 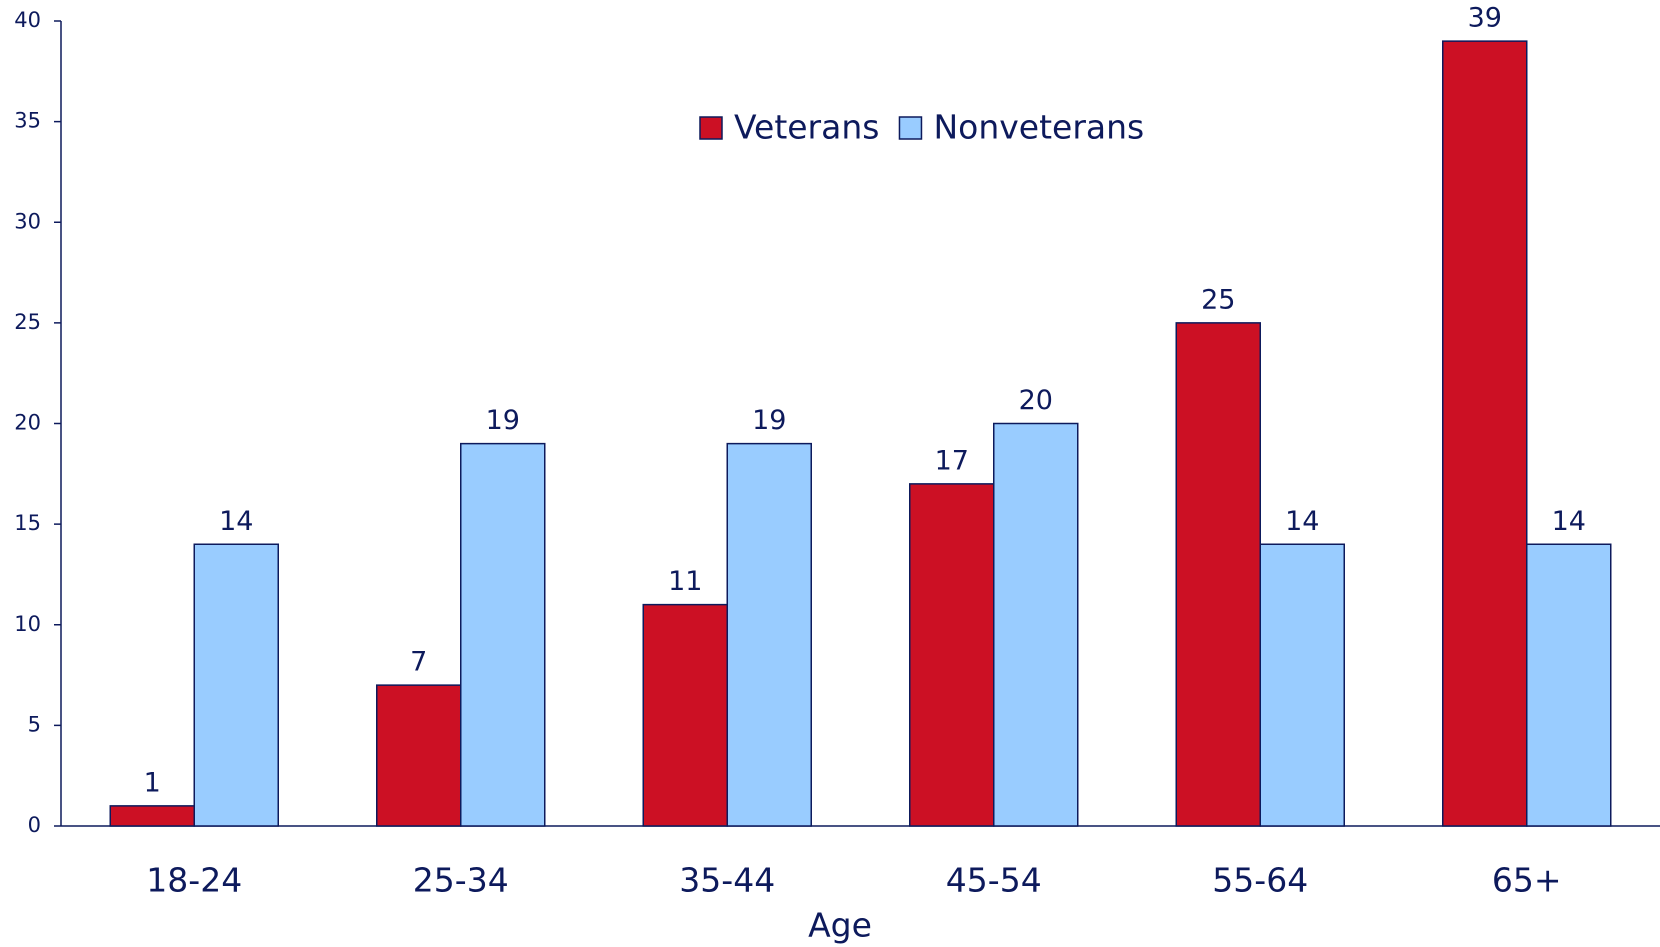 What do you see at coordinates (727, 880) in the screenshot?
I see `x-tick-label: 35-44` at bounding box center [727, 880].